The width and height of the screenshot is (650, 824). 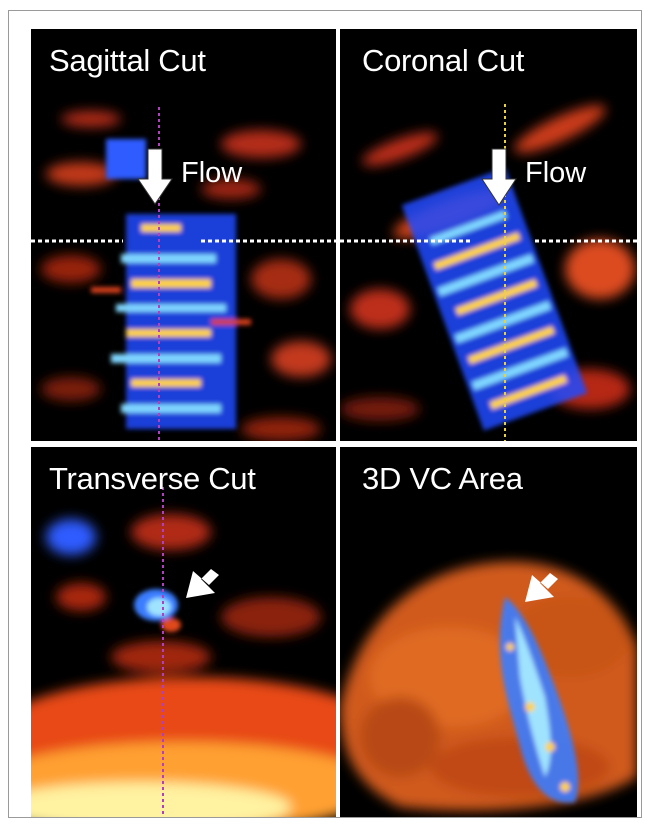 I want to click on panel-title: Transverse Cut, so click(x=152, y=478).